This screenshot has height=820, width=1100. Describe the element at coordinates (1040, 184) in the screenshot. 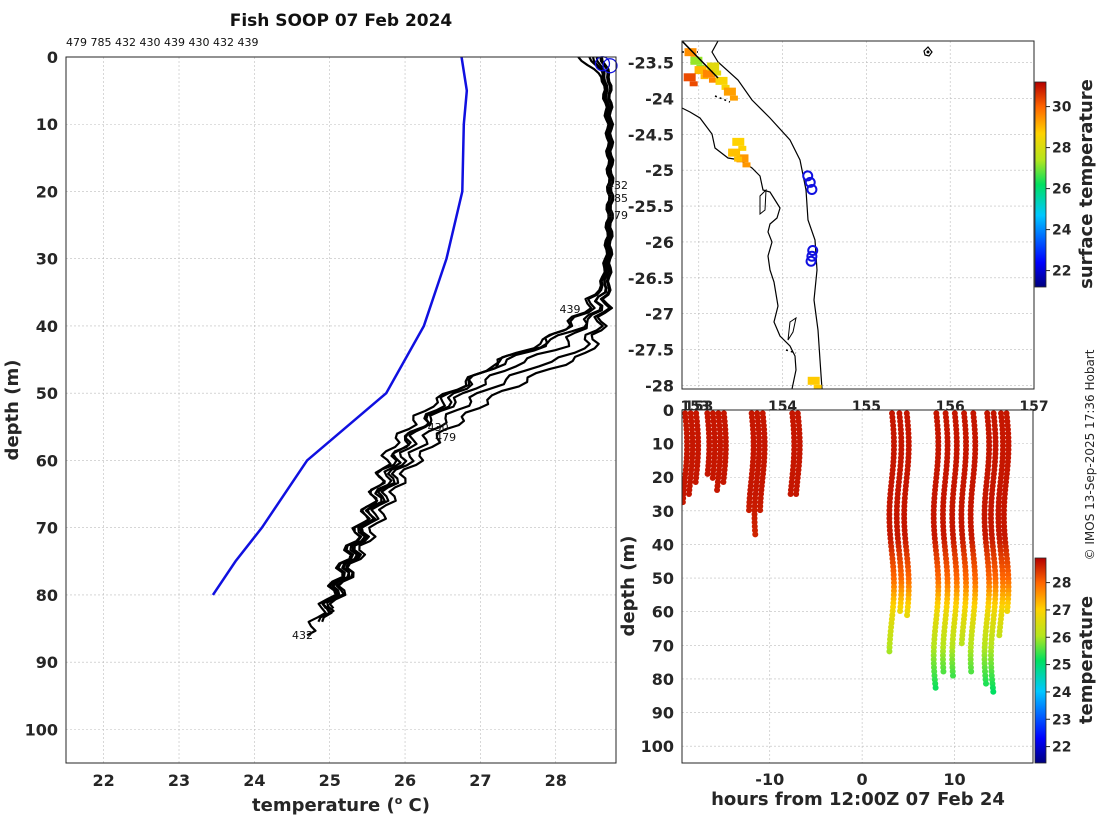

I see `map-colorbar` at that location.